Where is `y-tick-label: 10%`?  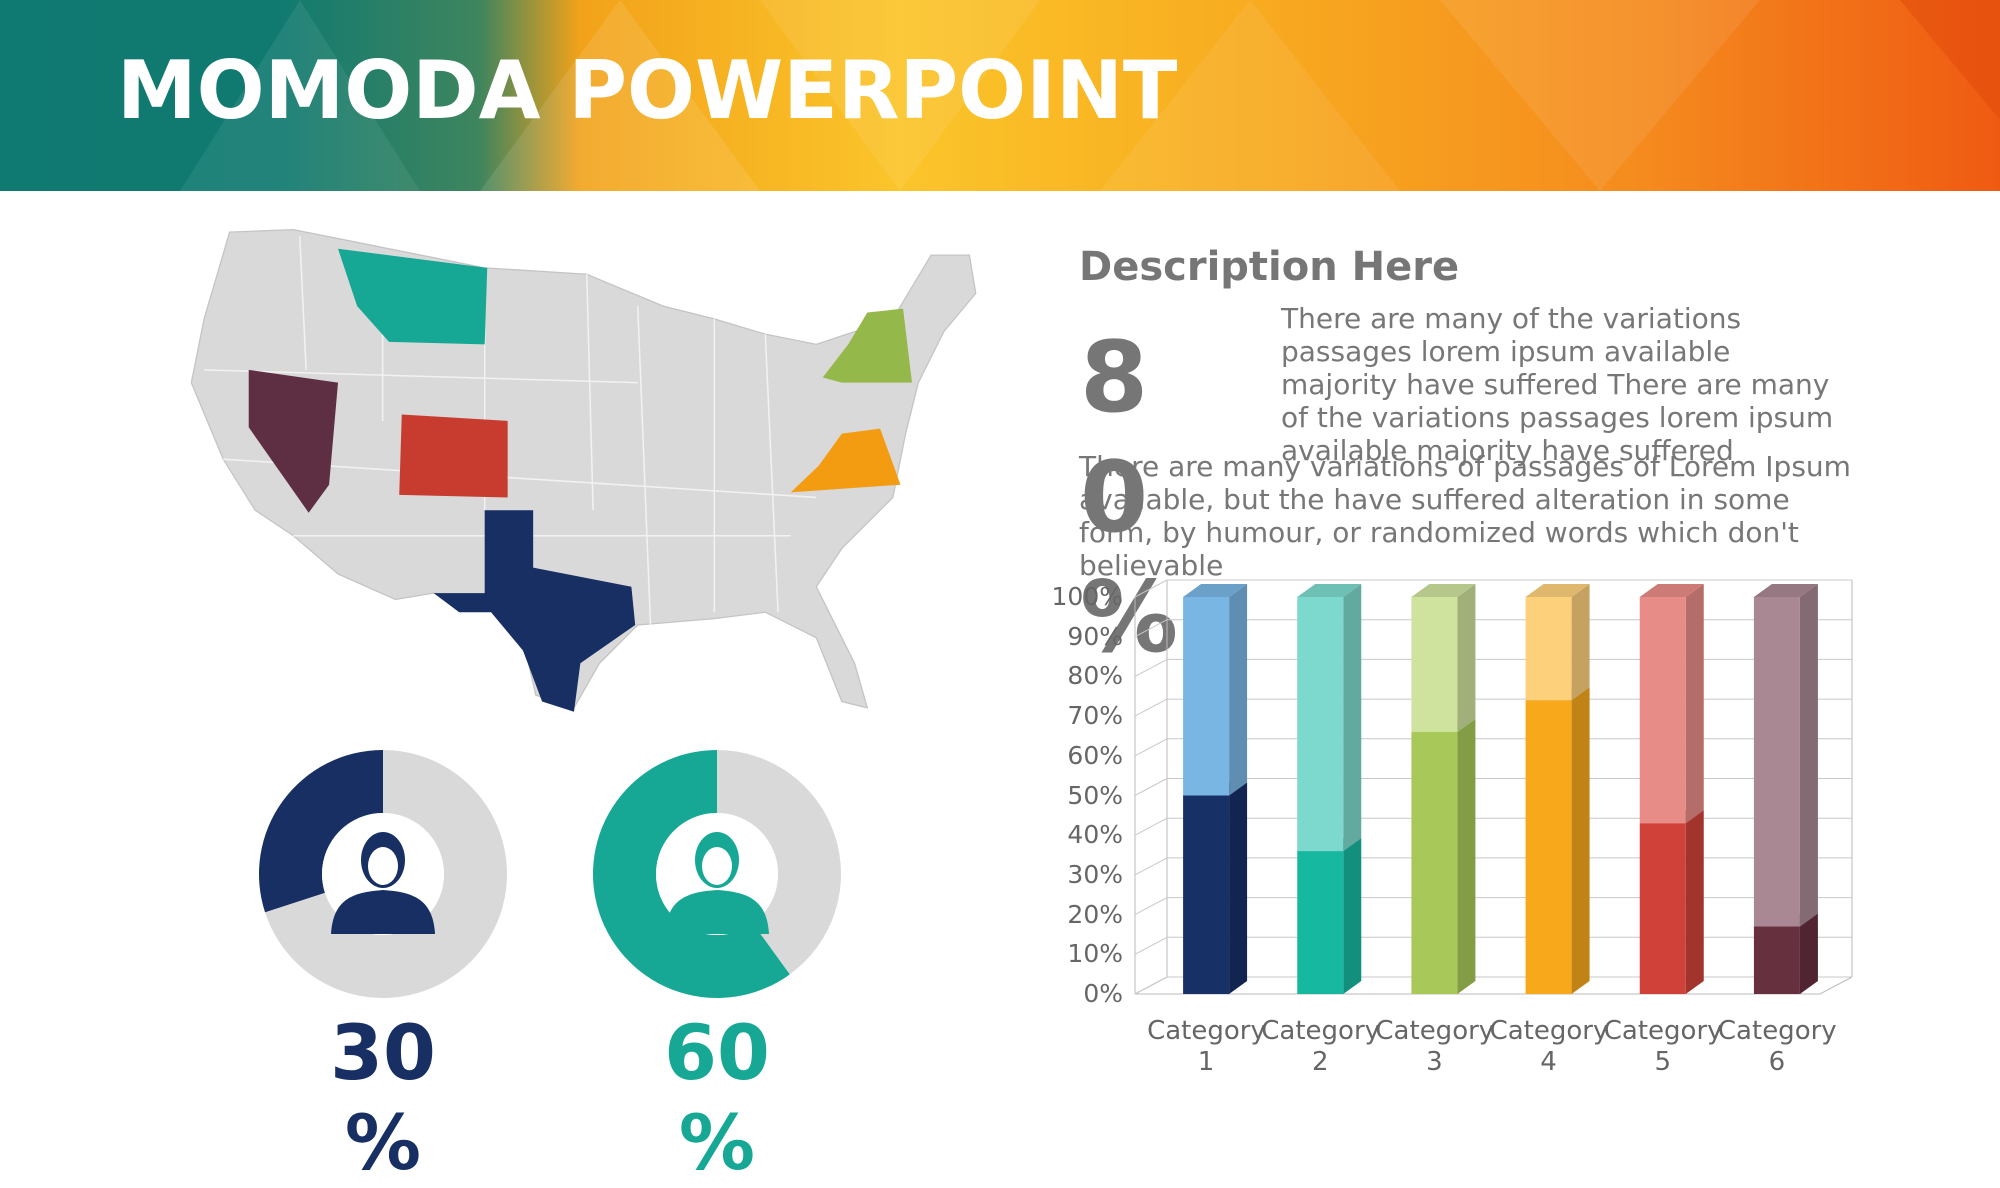
y-tick-label: 10% is located at coordinates (1095, 954).